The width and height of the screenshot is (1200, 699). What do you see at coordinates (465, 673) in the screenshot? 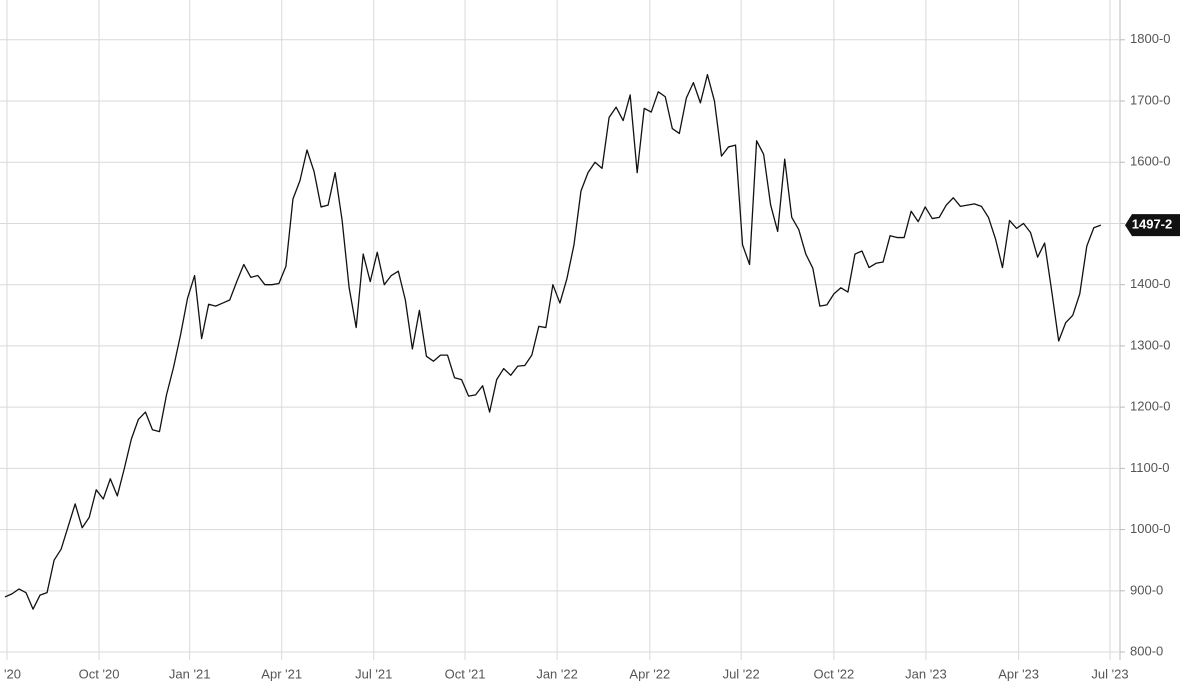
I see `x-tick-label: Oct '21` at bounding box center [465, 673].